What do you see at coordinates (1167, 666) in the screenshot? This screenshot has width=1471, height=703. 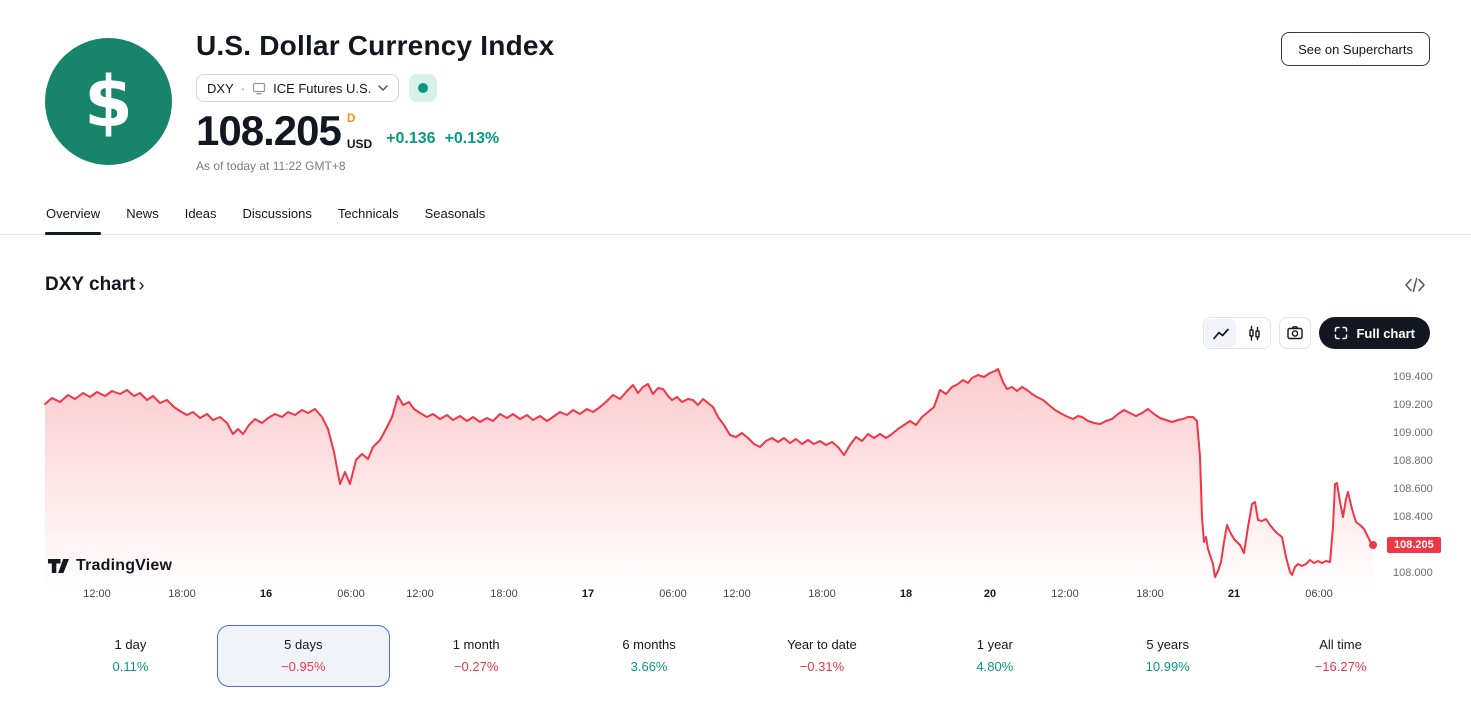 I see `range-change: 10.99%` at bounding box center [1167, 666].